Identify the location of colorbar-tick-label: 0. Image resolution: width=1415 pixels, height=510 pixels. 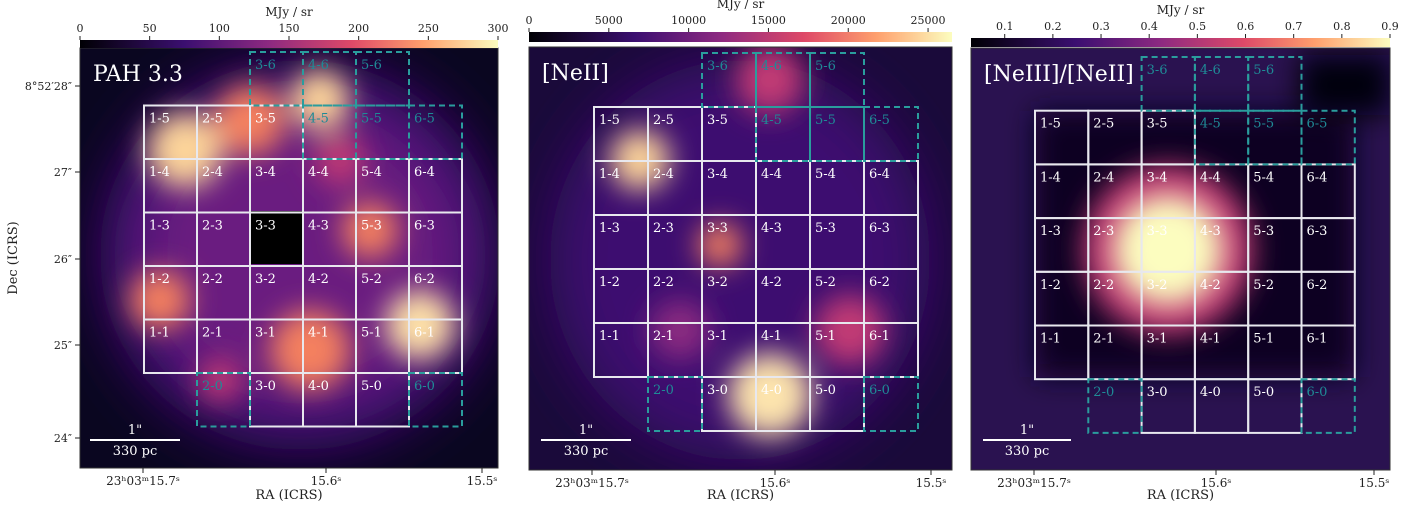
(80, 28).